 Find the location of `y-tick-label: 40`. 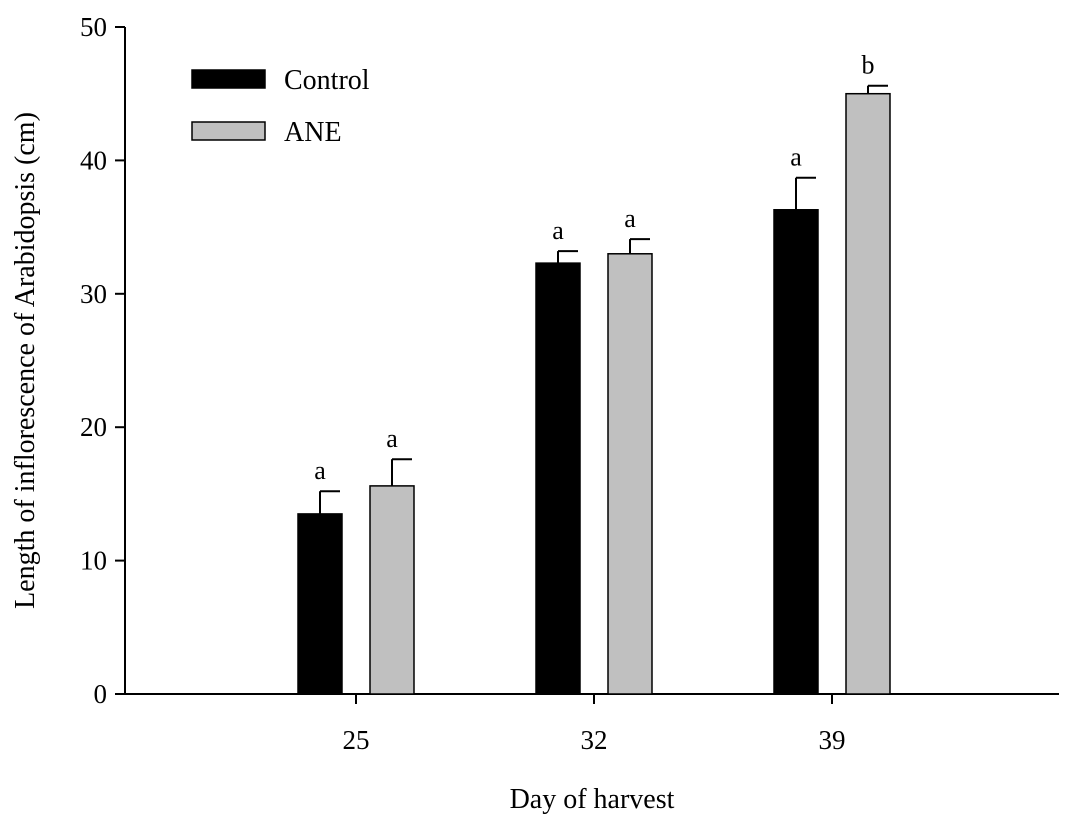

y-tick-label: 40 is located at coordinates (93, 160).